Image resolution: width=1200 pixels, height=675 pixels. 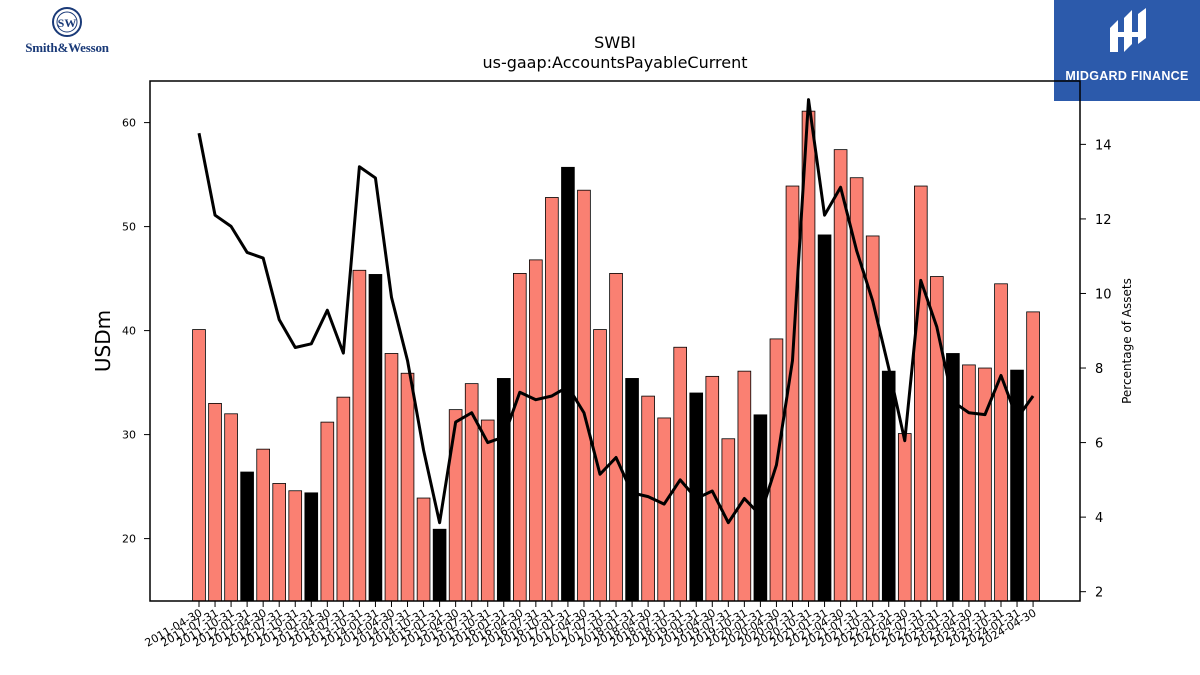 I want to click on midgard-emblem-icon, so click(x=1128, y=30).